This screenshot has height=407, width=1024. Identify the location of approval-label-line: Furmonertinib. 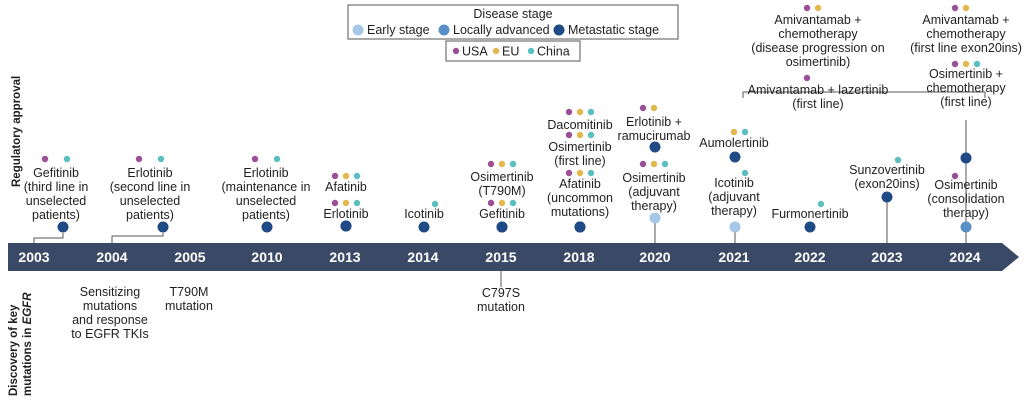
(809, 214).